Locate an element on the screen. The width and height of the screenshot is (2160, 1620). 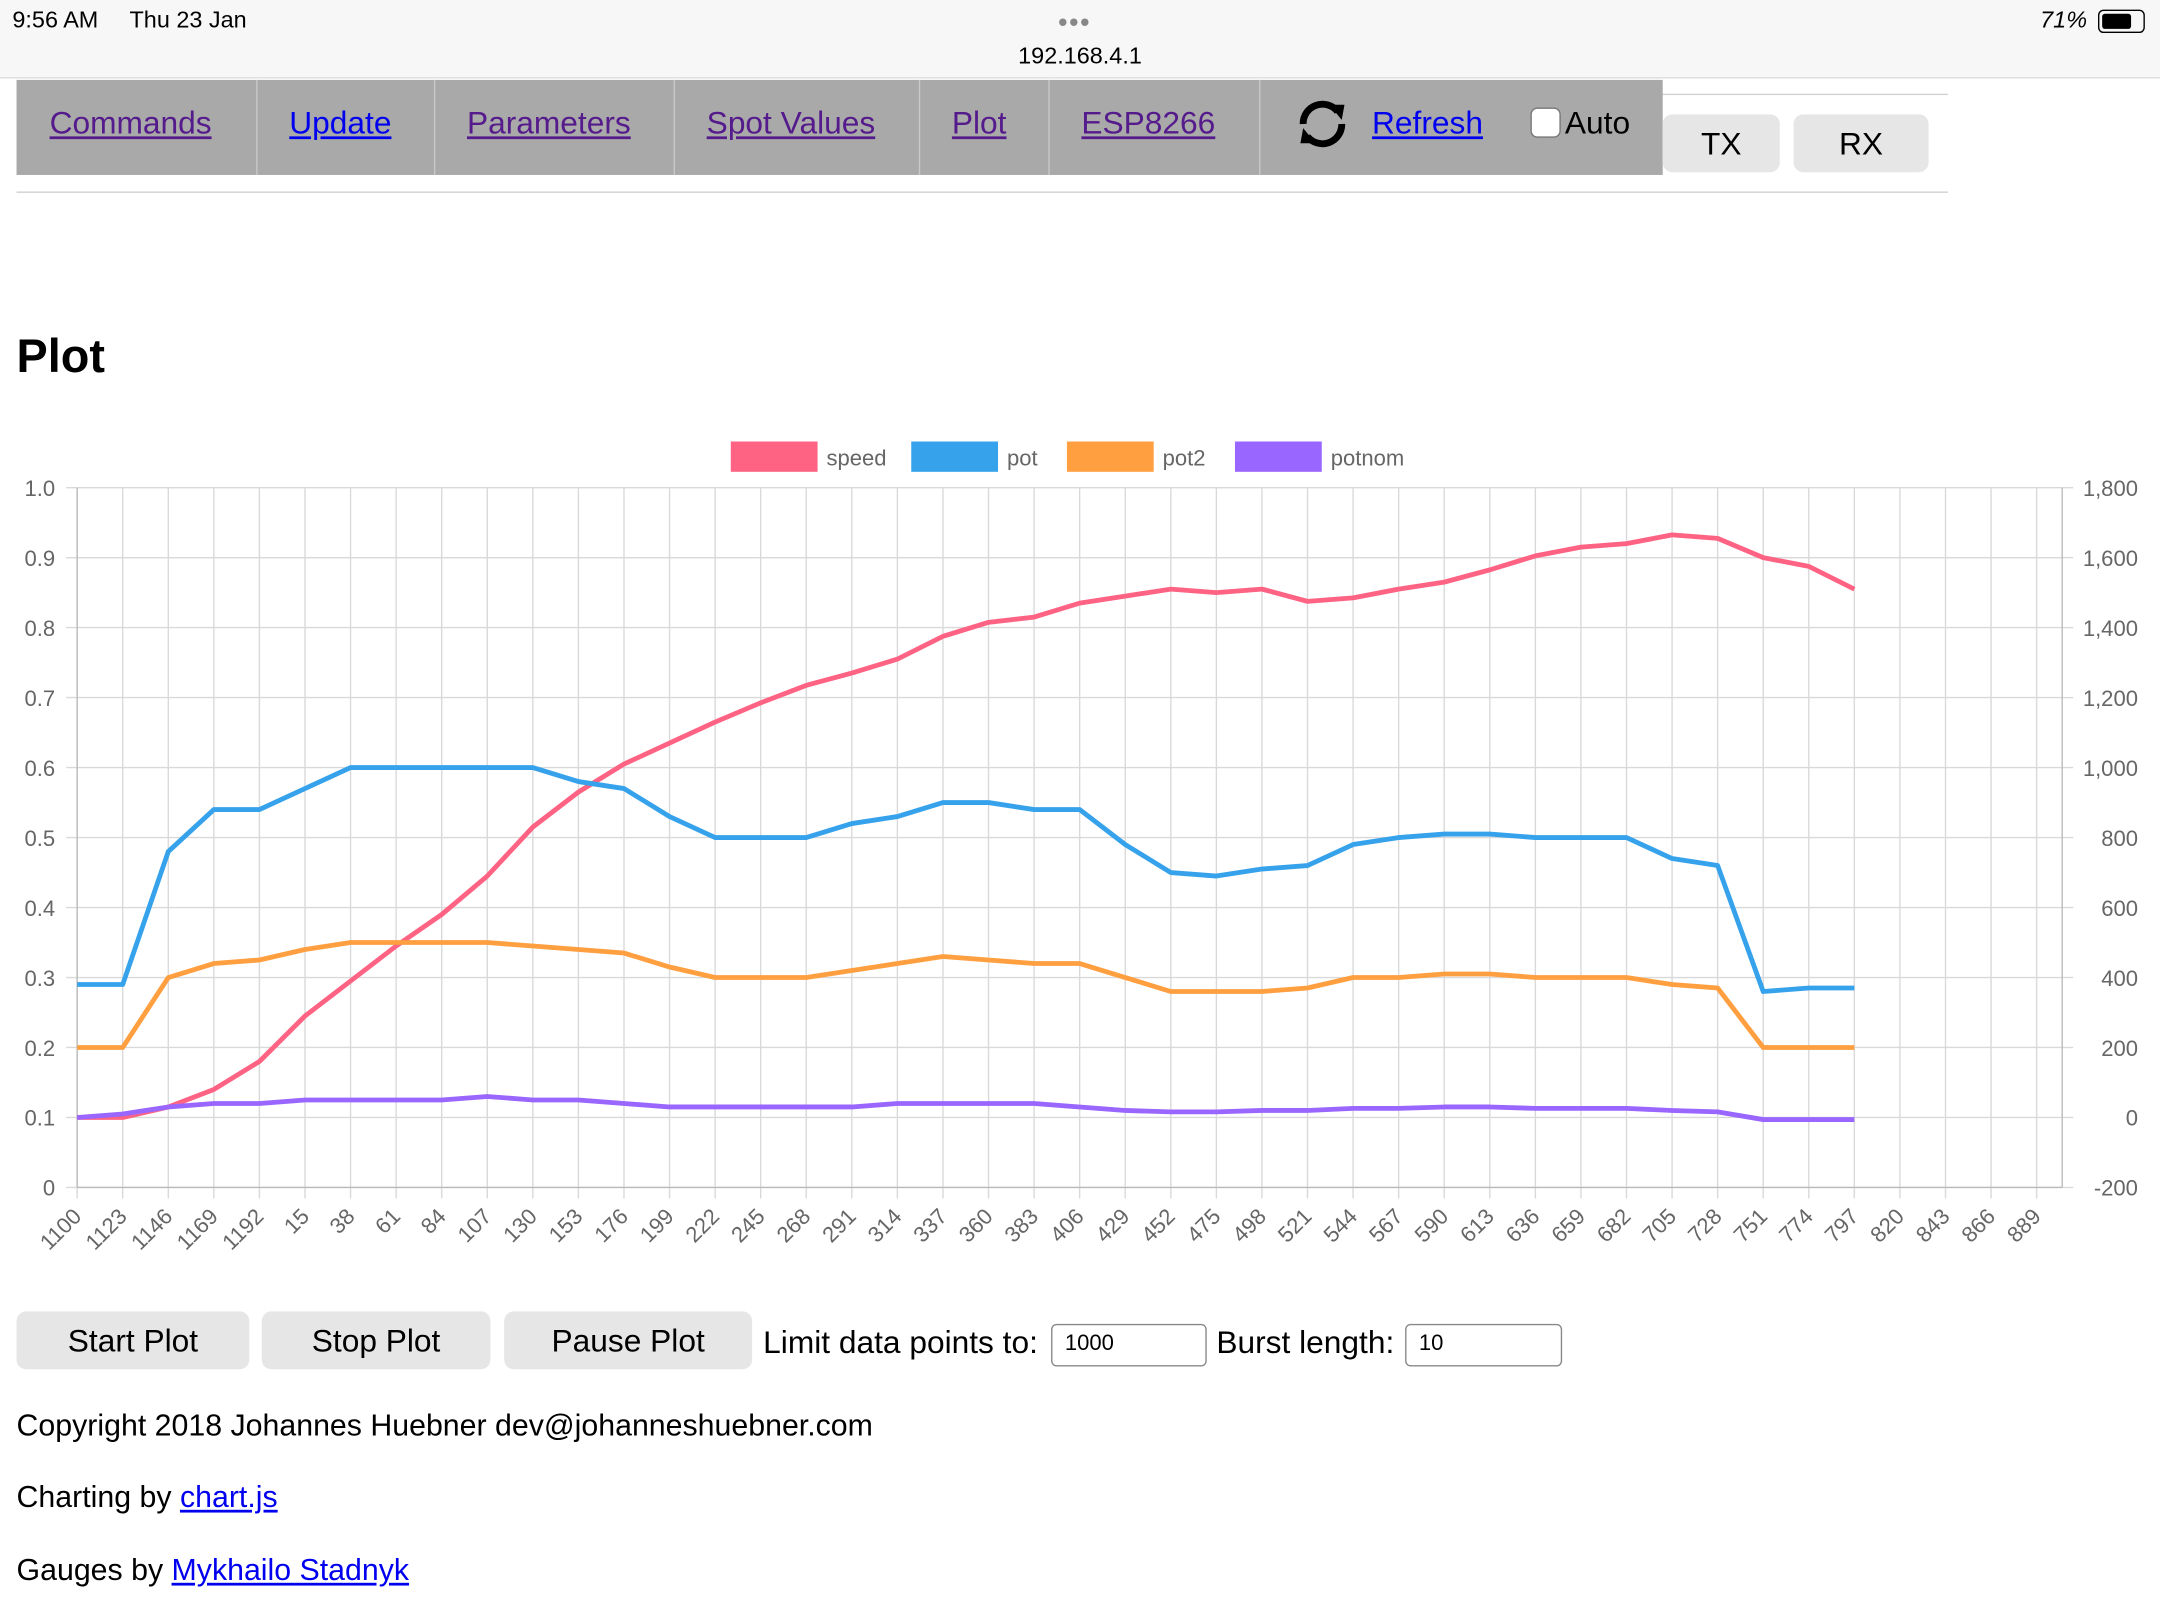
y-tick-label: 0.3 is located at coordinates (39, 978).